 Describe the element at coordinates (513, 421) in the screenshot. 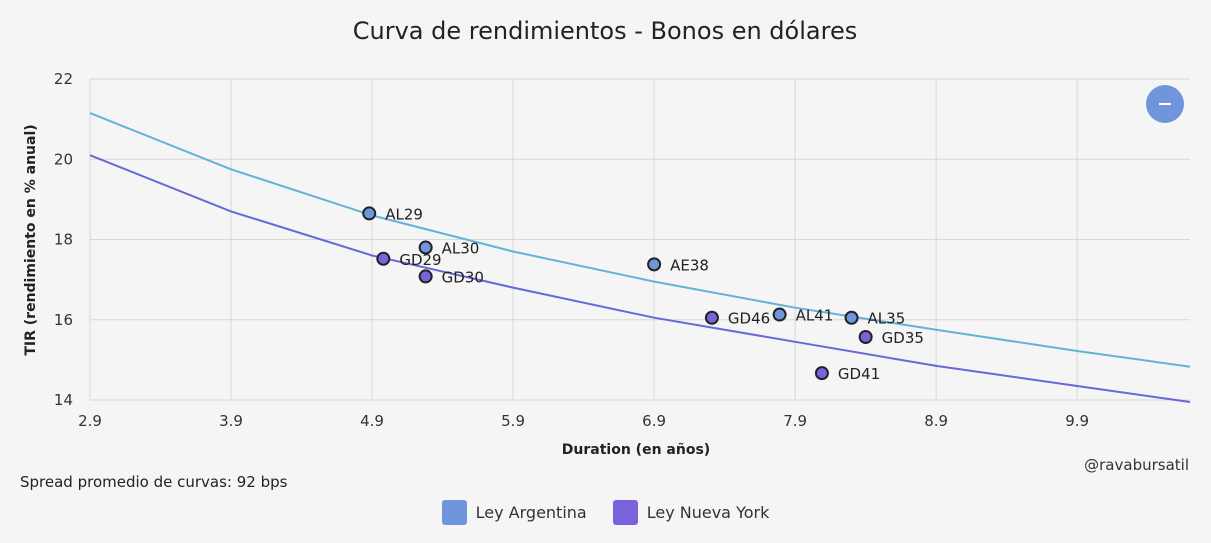

I see `x-tick-label: 5.9` at that location.